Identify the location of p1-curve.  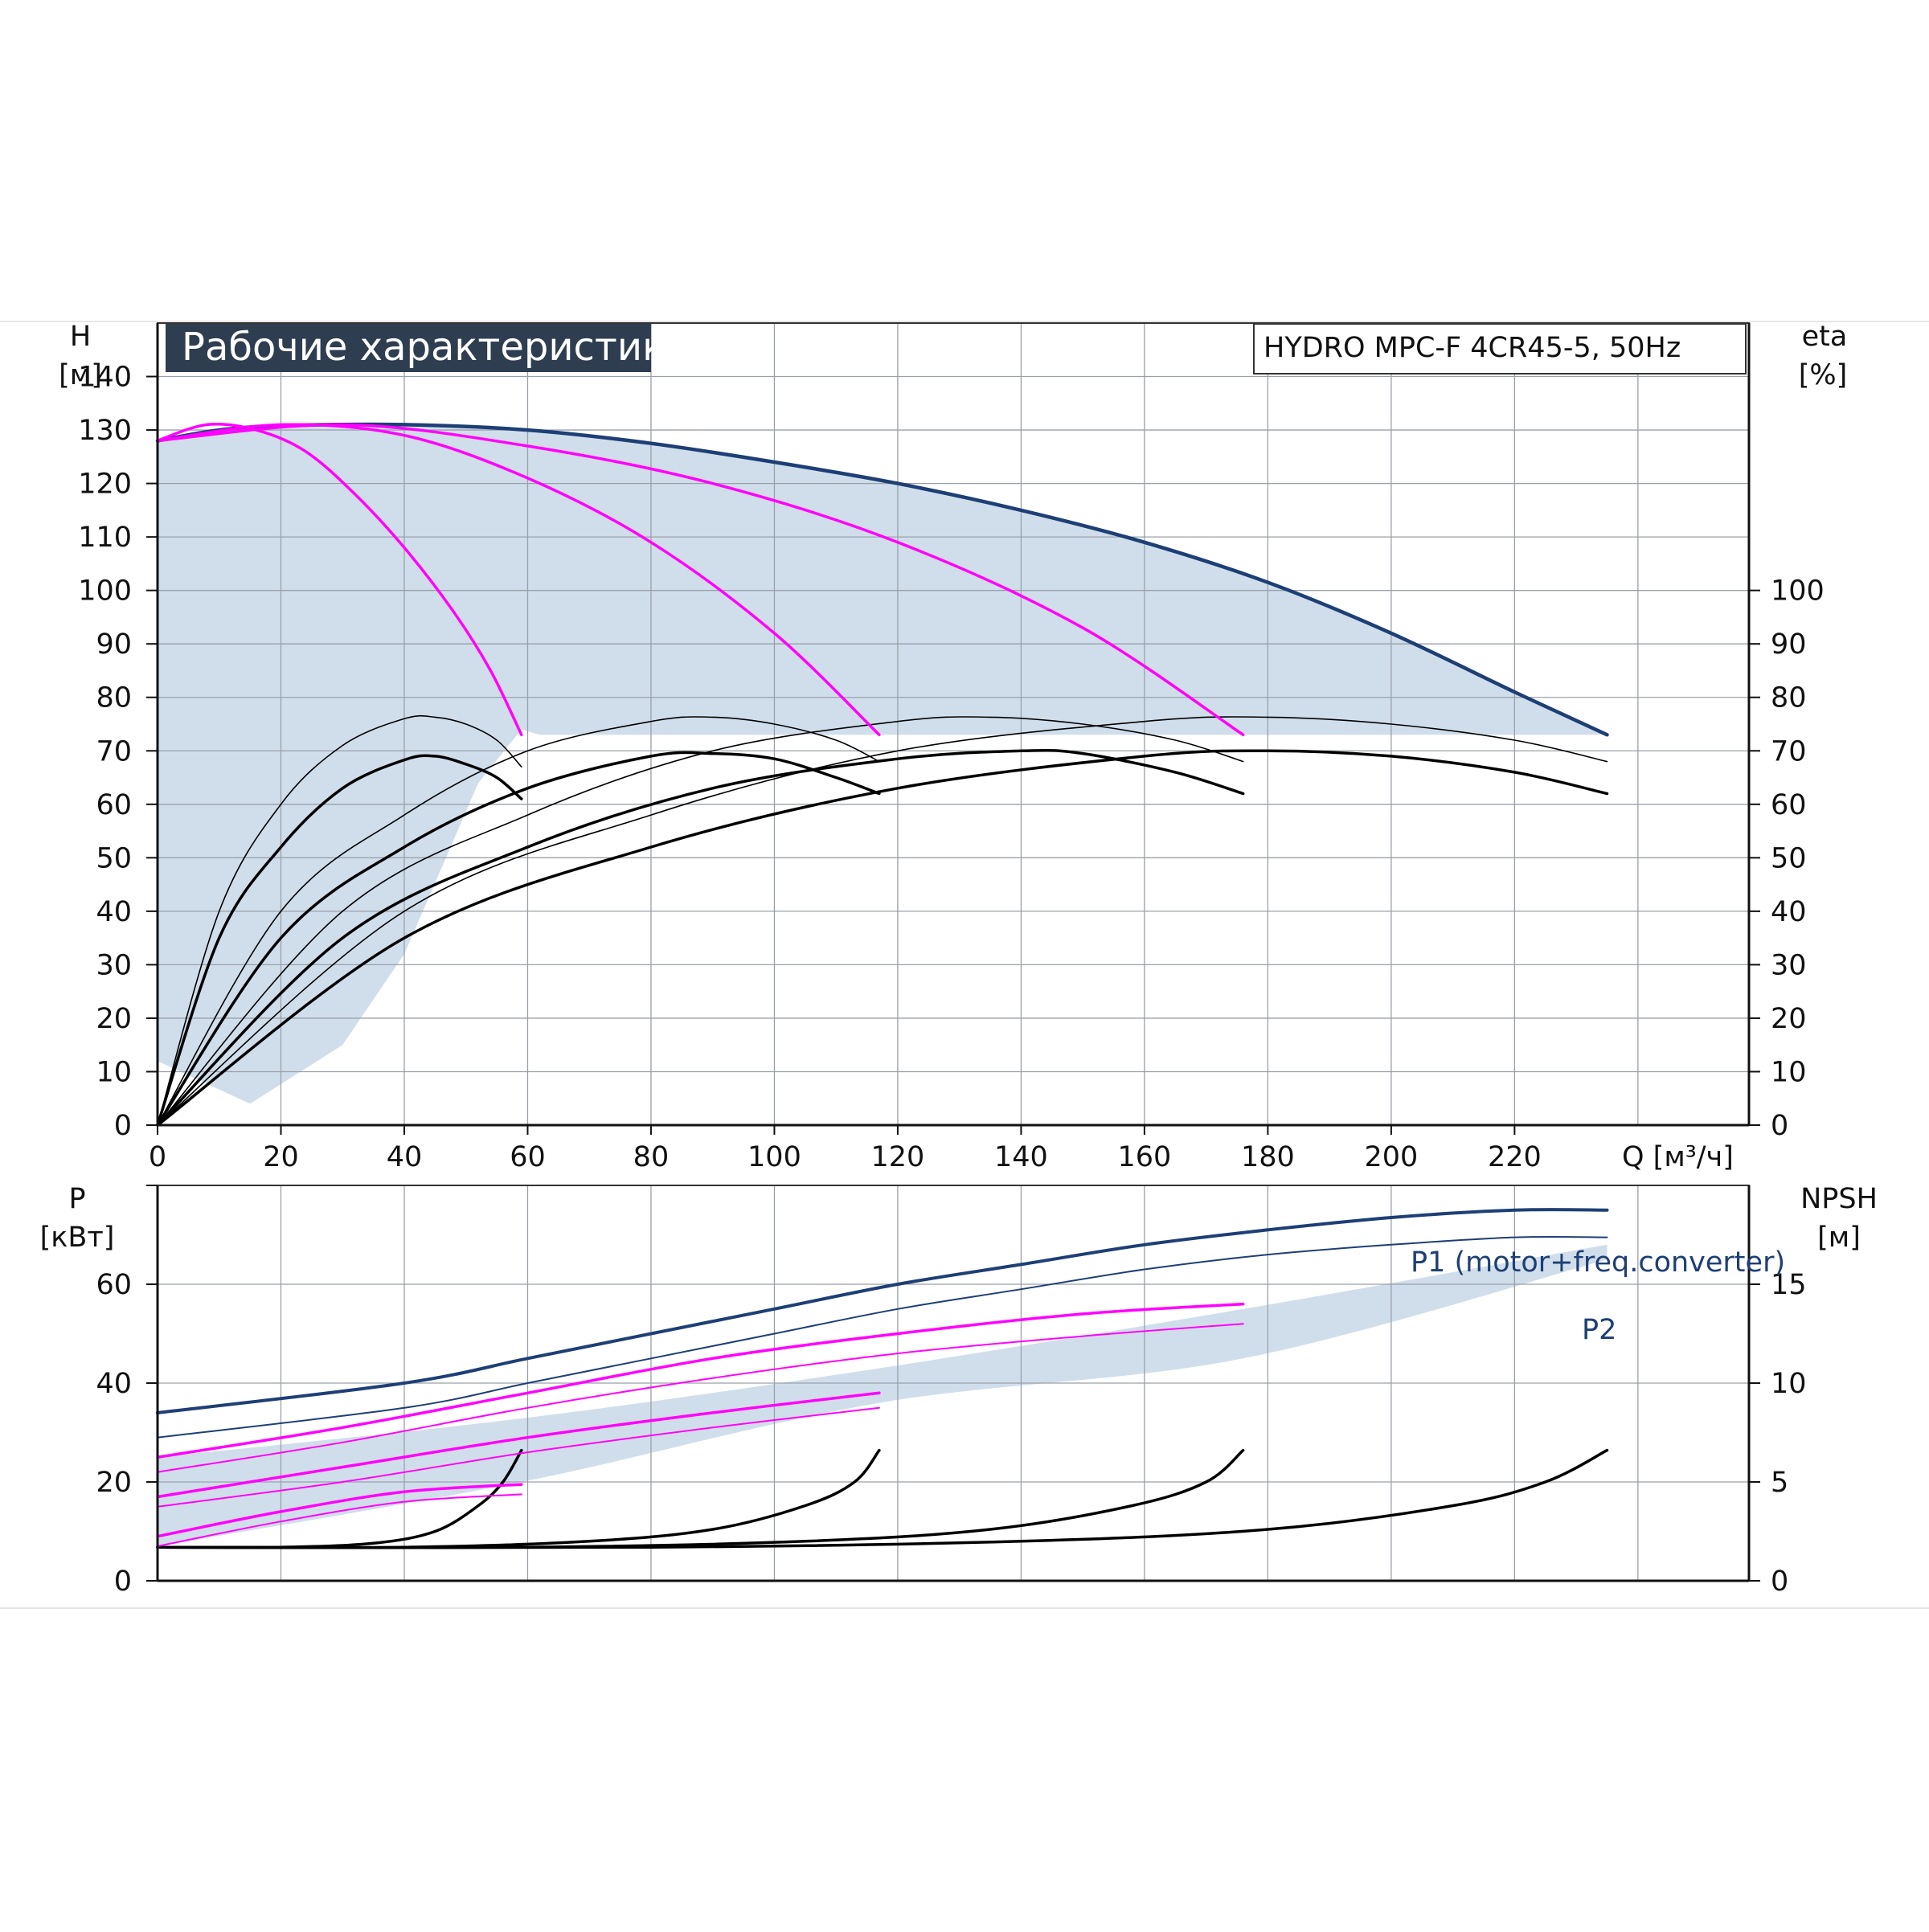
(882, 1311).